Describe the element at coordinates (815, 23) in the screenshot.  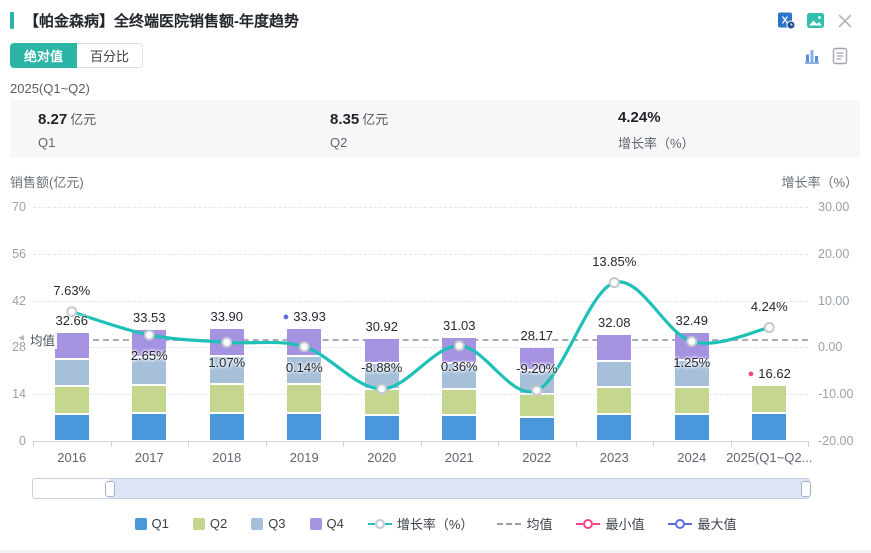
I see `image-export-icon` at that location.